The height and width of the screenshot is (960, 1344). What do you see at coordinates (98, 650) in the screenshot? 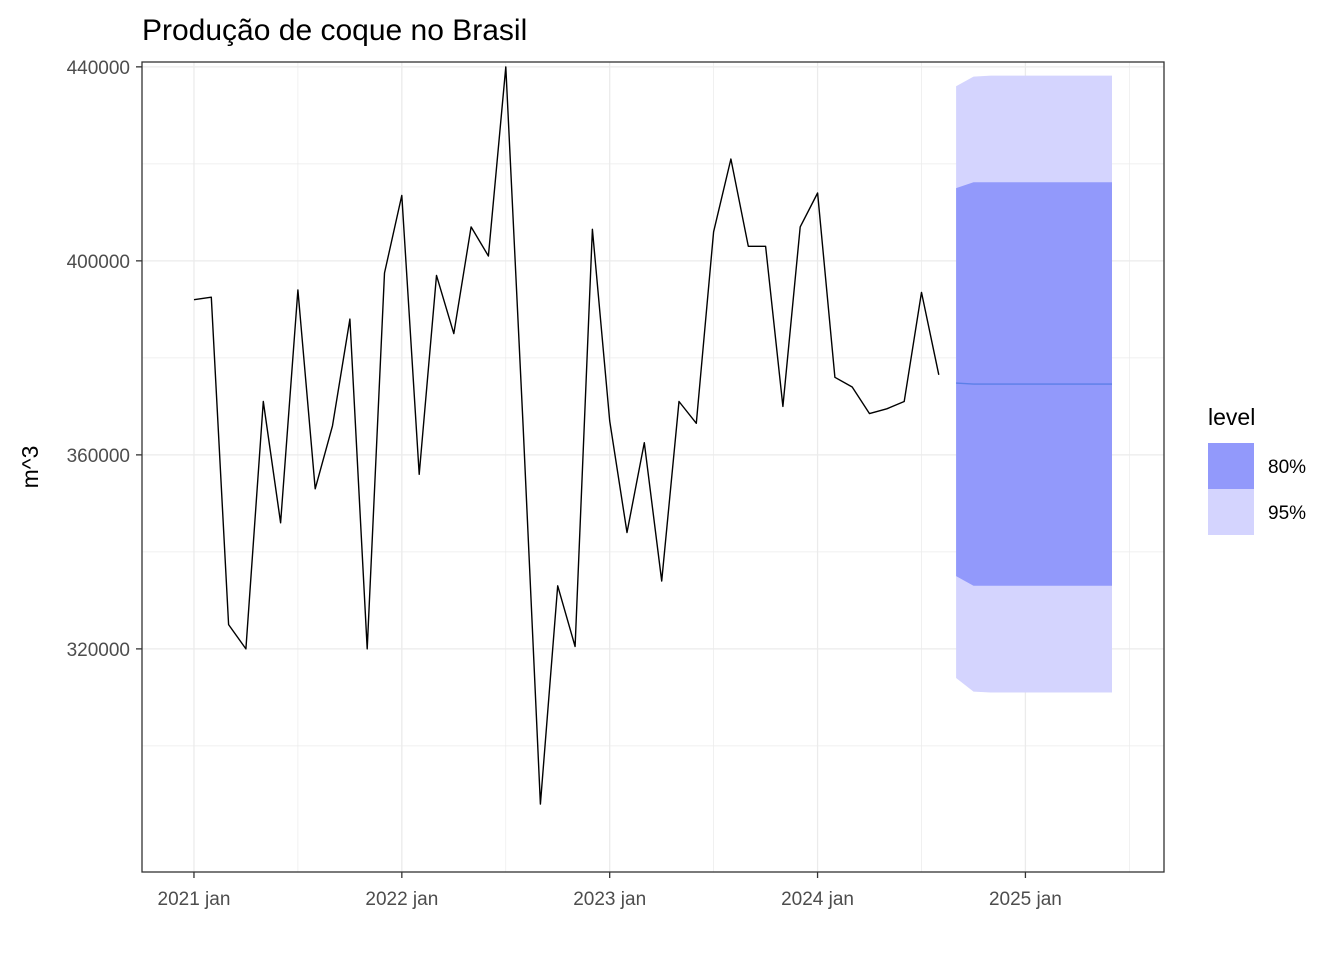
I see `y-tick-label: 320000` at bounding box center [98, 650].